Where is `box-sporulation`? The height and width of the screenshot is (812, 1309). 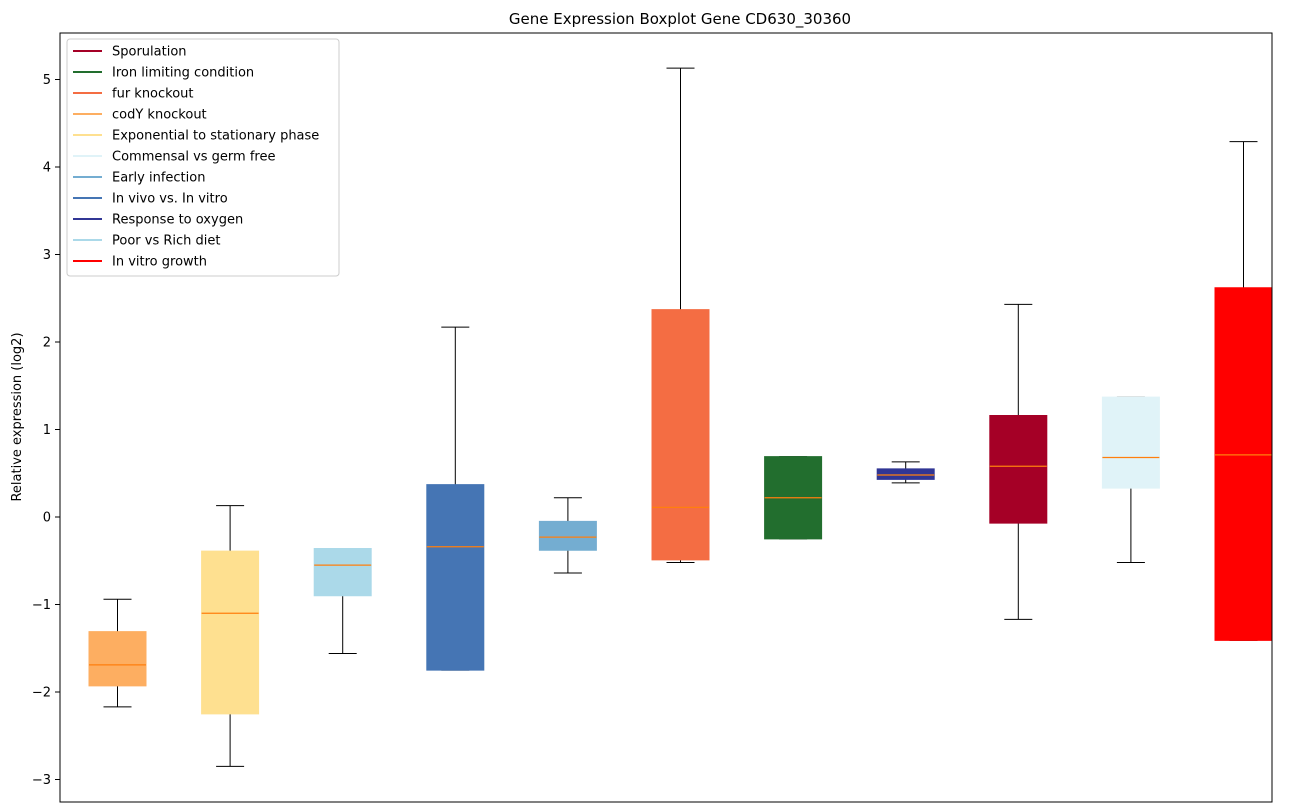
box-sporulation is located at coordinates (1018, 461).